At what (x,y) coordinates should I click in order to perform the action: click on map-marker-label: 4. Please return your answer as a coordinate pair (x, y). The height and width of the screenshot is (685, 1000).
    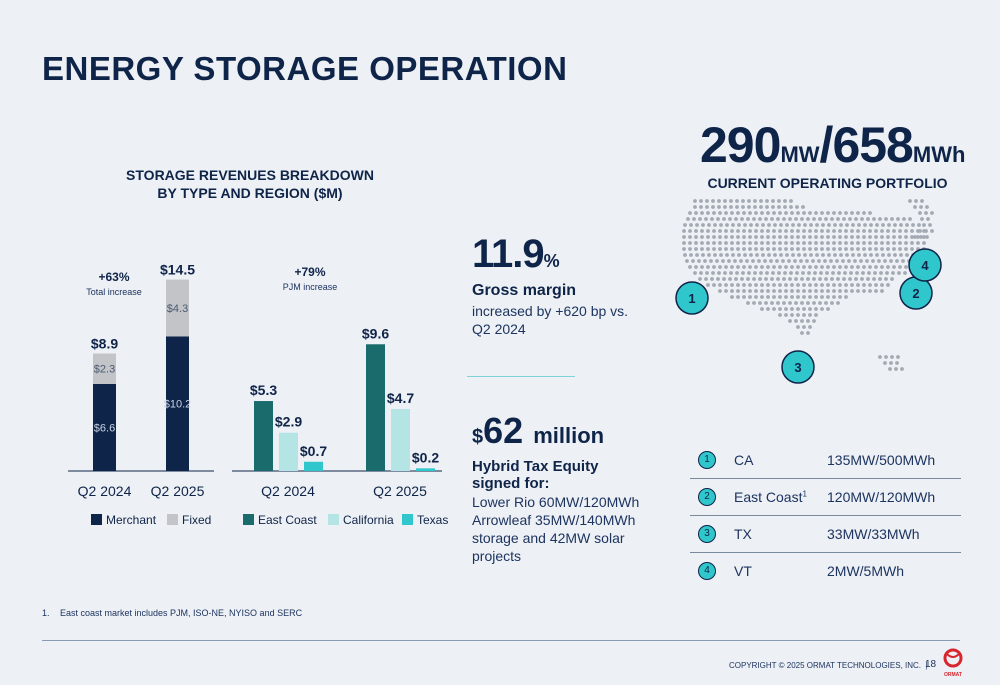
    Looking at the image, I should click on (925, 265).